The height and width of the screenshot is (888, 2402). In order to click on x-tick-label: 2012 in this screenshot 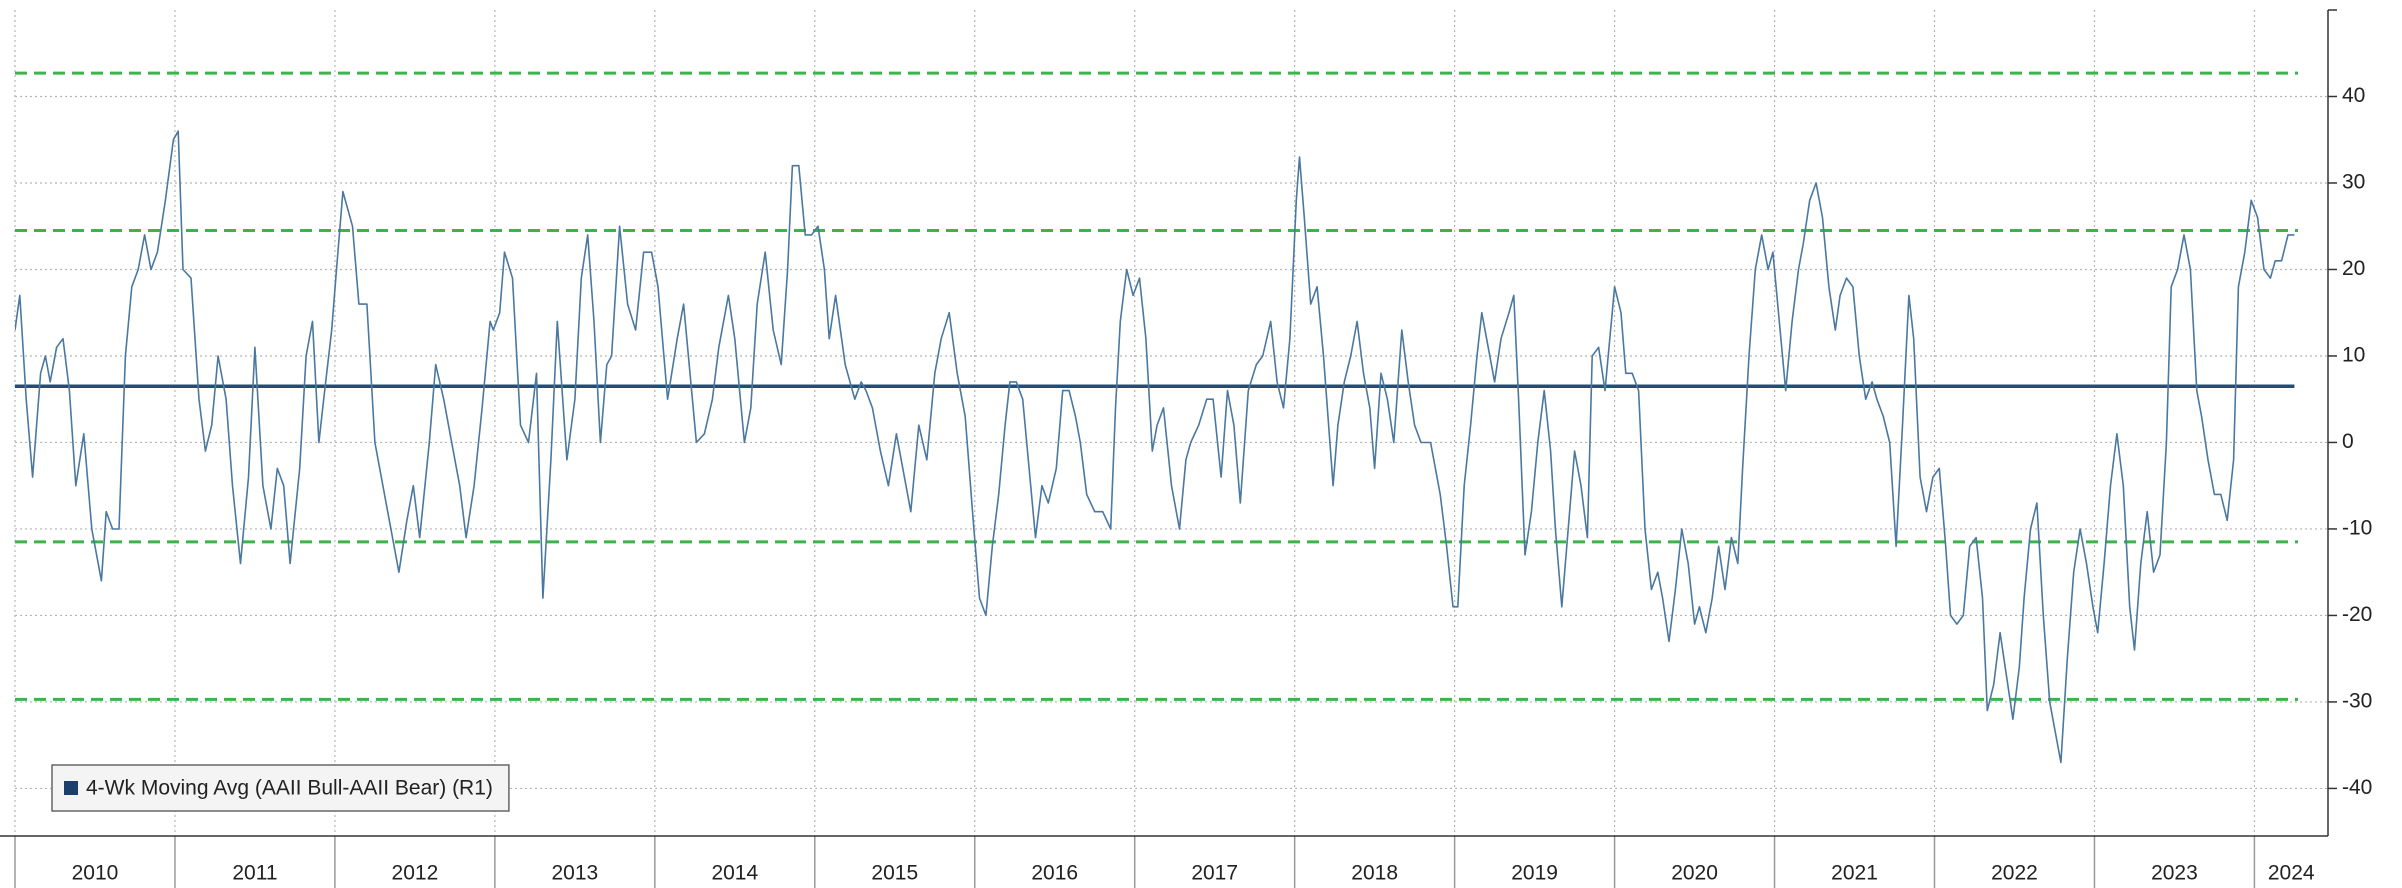, I will do `click(415, 873)`.